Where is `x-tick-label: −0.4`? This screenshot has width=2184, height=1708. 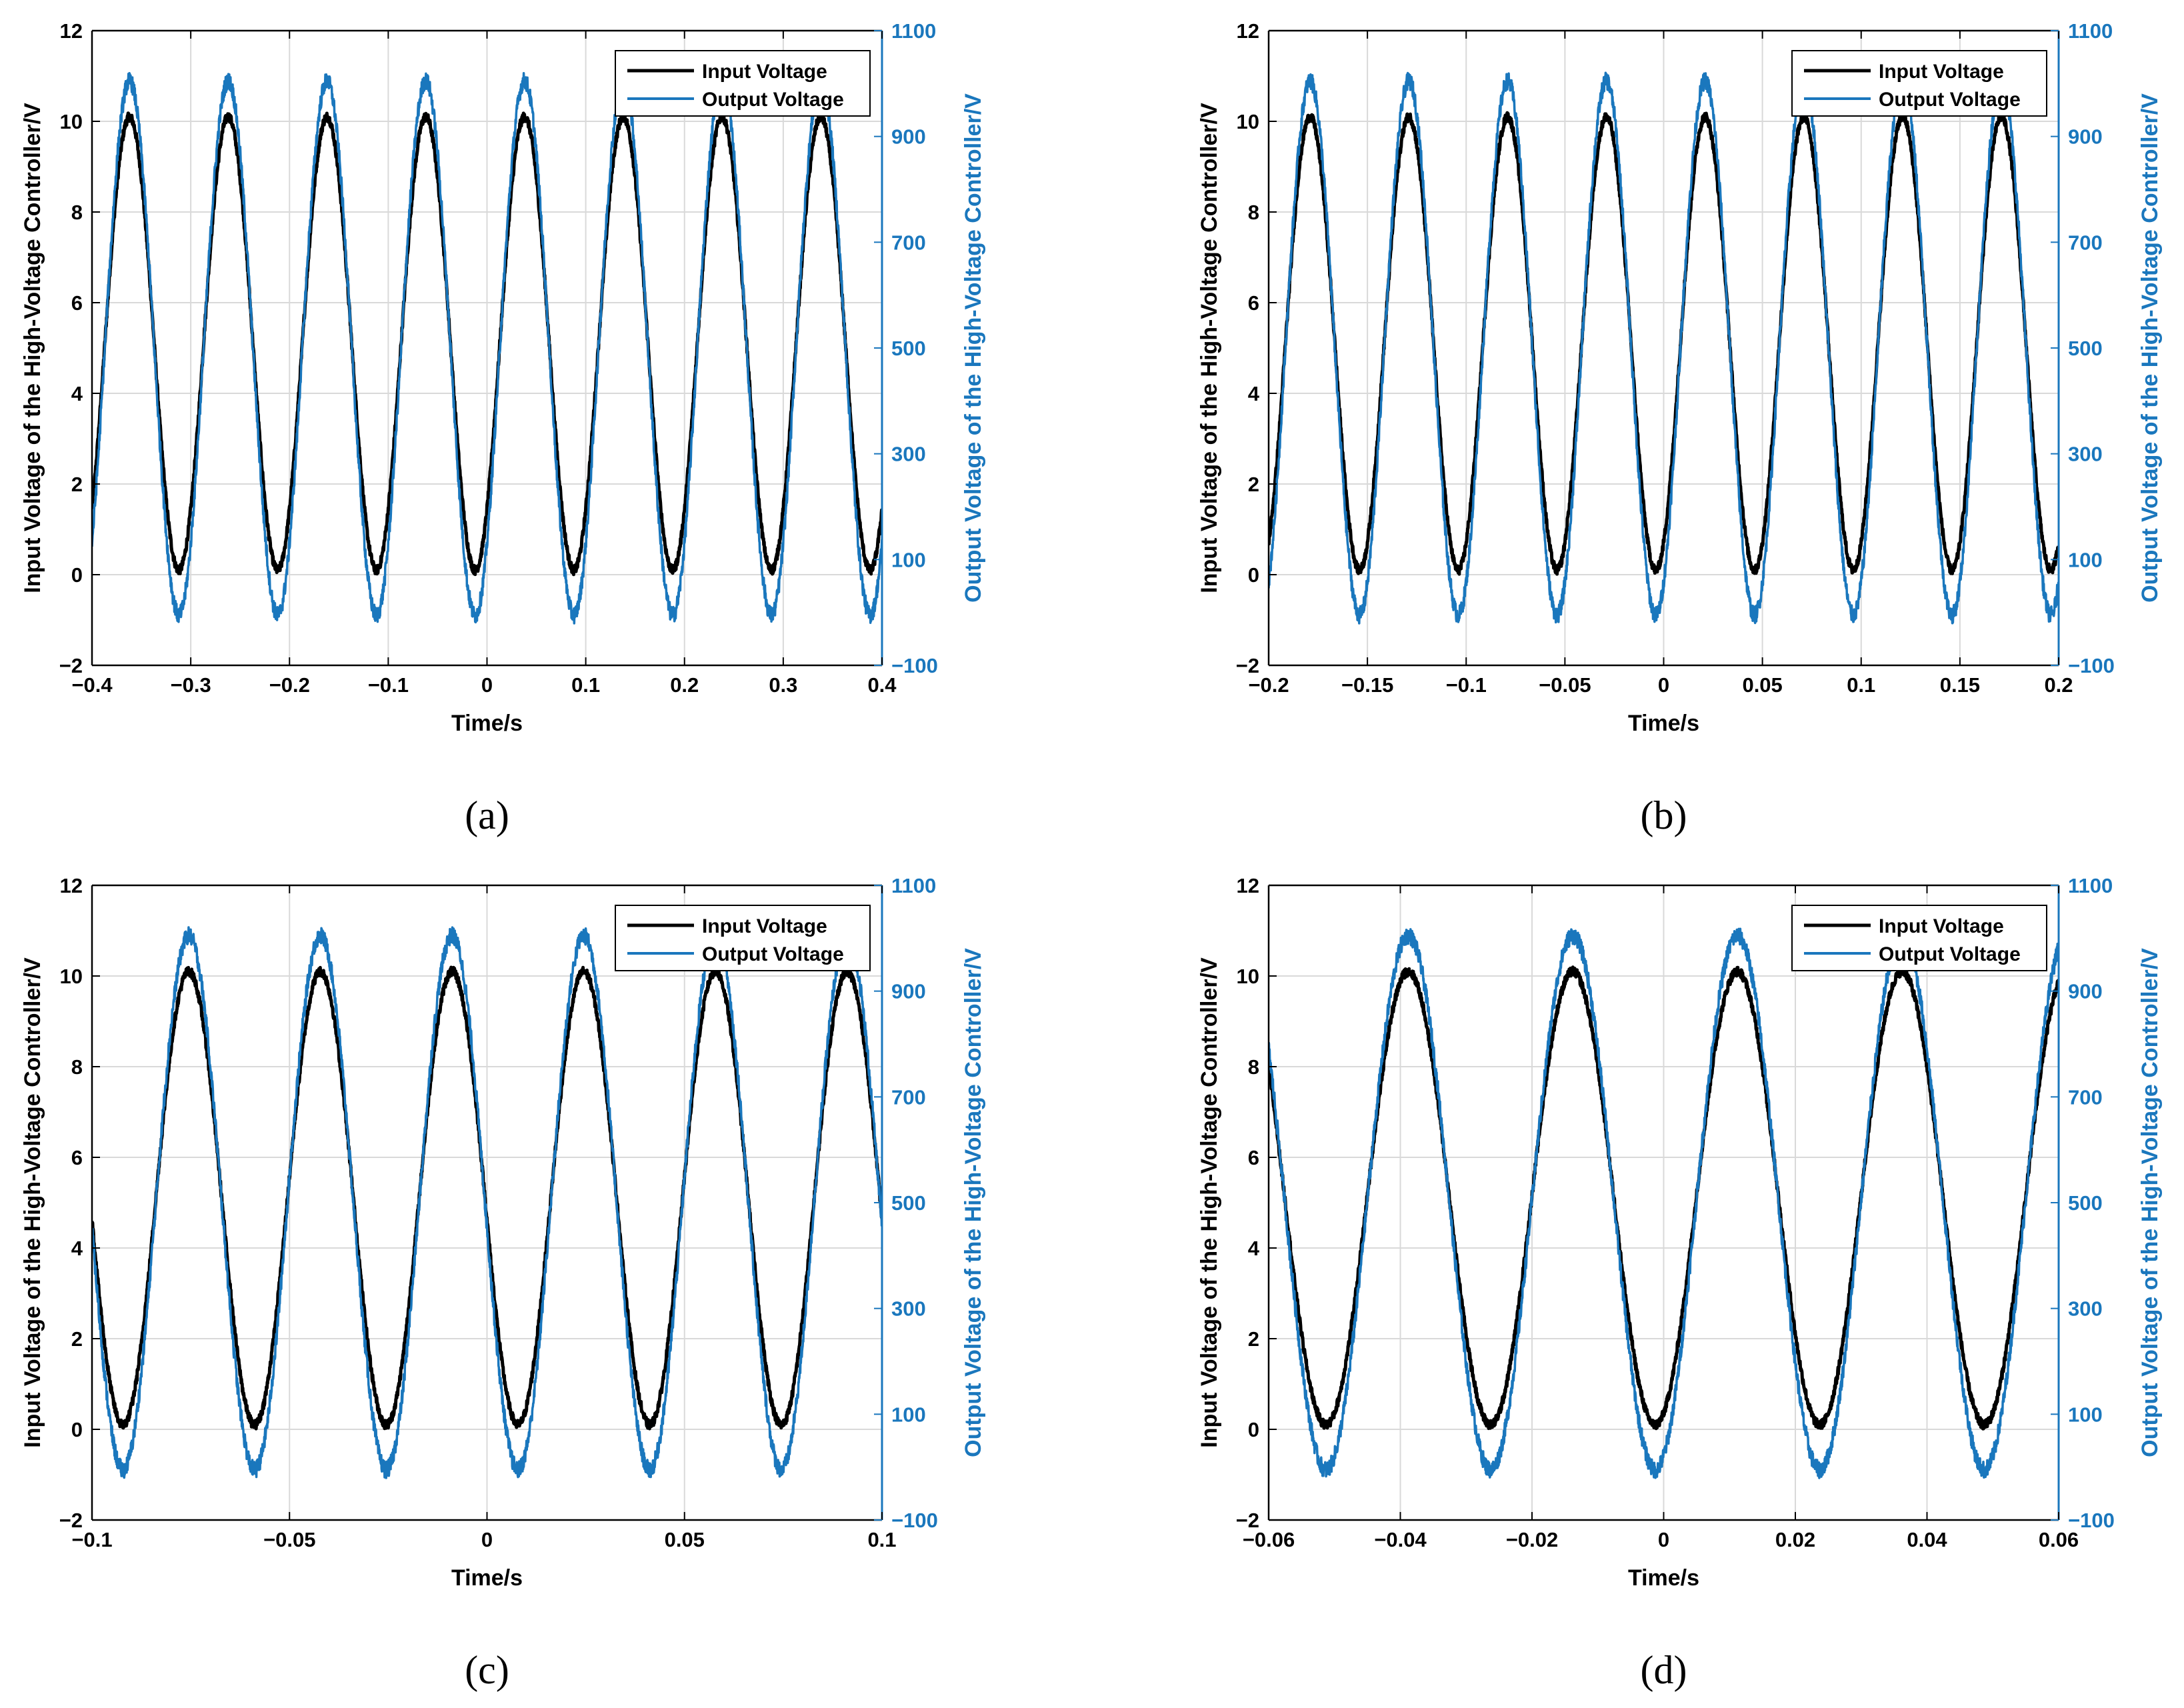 x-tick-label: −0.4 is located at coordinates (92, 685).